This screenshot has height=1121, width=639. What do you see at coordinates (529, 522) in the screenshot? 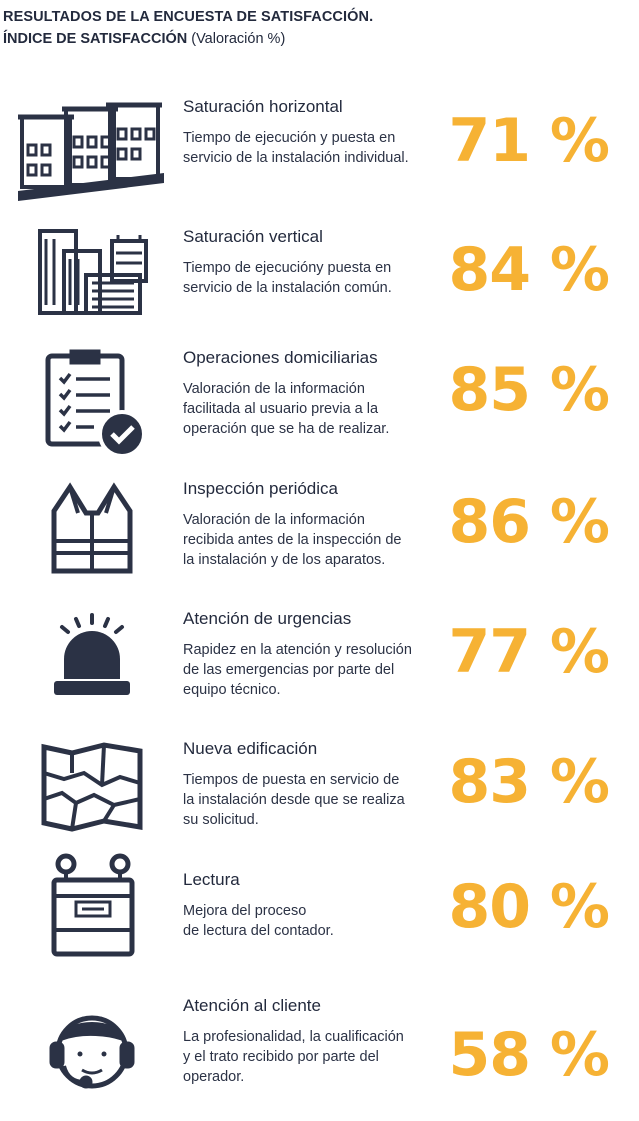
I see `item-percentage: 86 %` at bounding box center [529, 522].